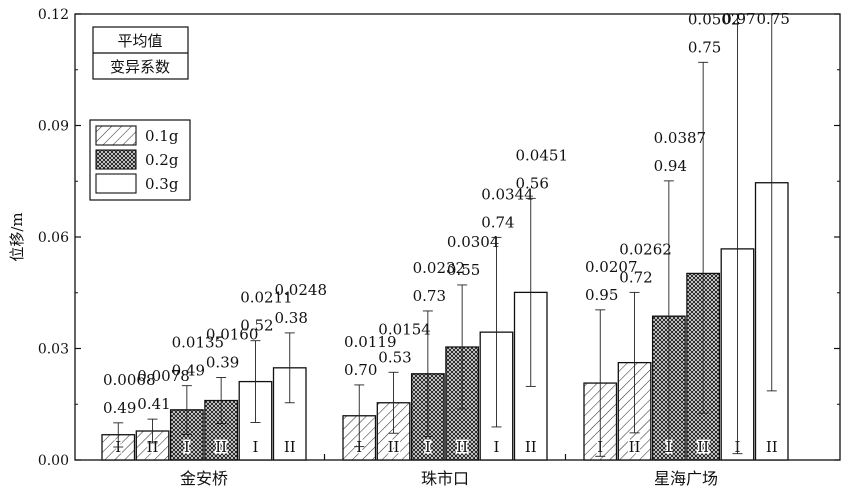 The image size is (855, 504). Describe the element at coordinates (404, 329) in the screenshot. I see `mean-label: 0.0154` at that location.